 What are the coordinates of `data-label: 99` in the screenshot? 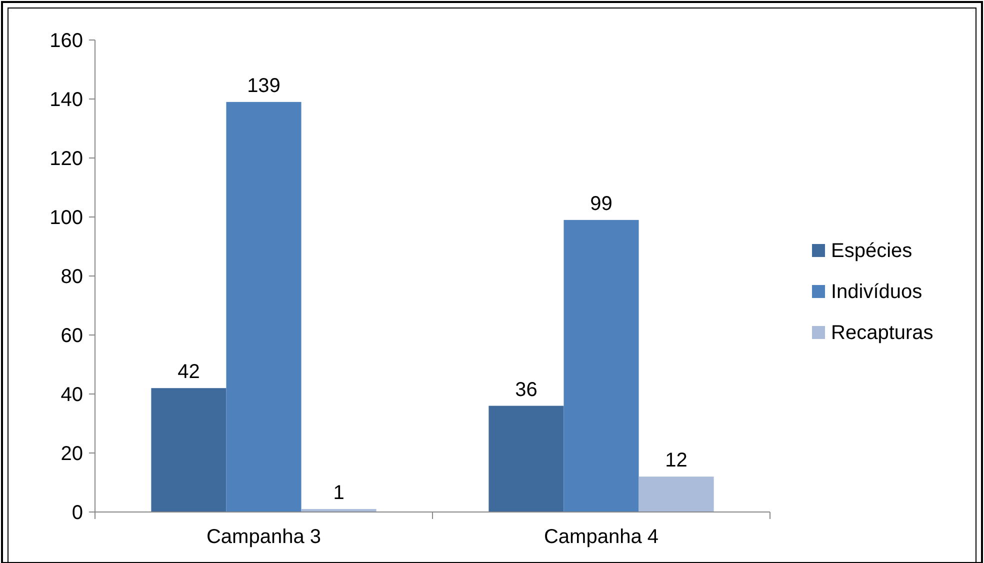 It's located at (601, 203).